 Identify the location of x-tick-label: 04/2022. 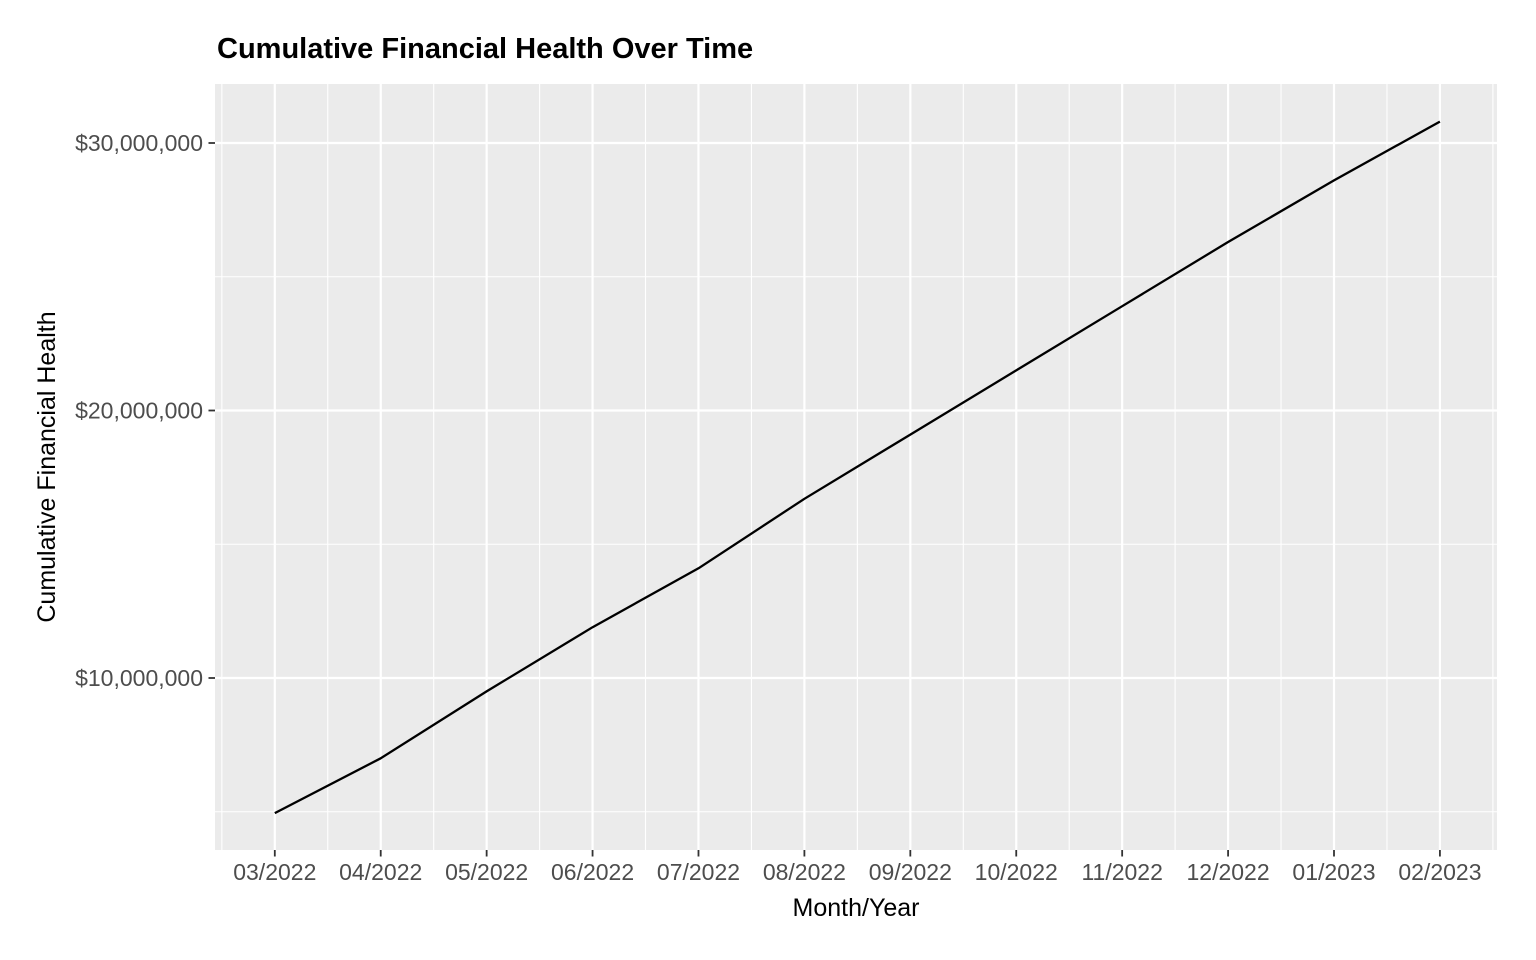
(380, 872).